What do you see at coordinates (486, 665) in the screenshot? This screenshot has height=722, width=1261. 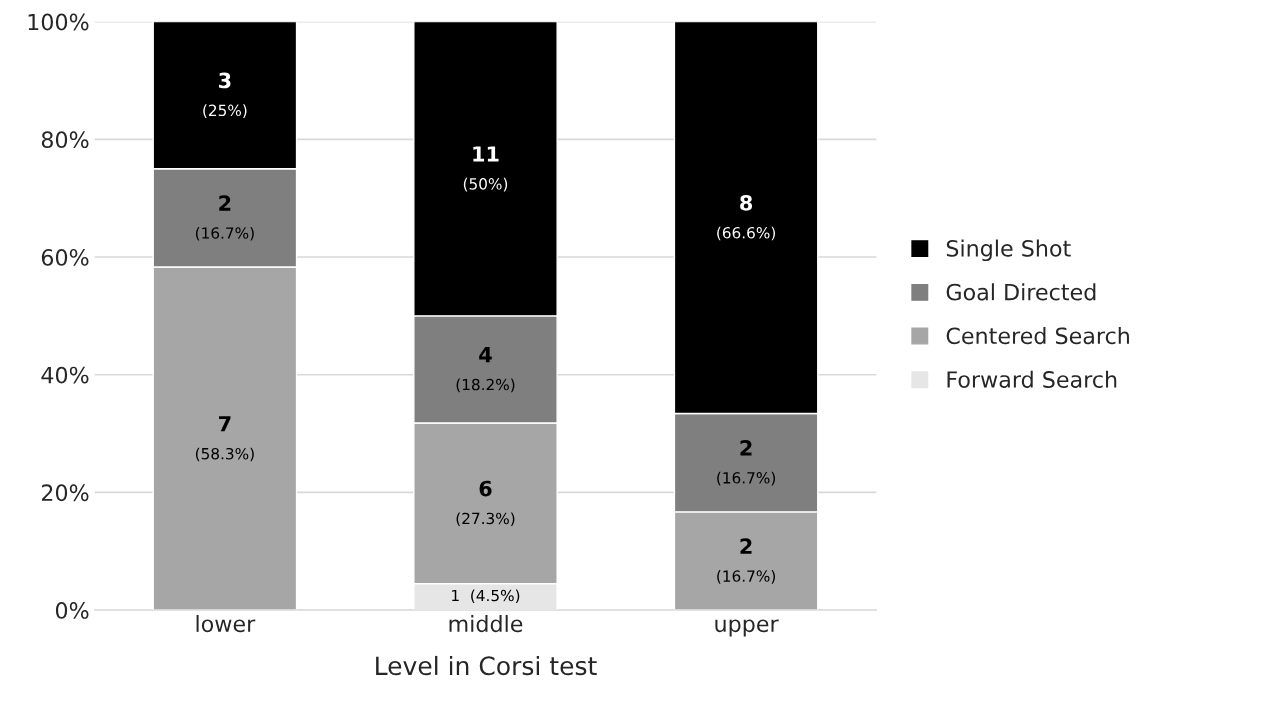 I see `x-axis-title: Level in Corsi test` at bounding box center [486, 665].